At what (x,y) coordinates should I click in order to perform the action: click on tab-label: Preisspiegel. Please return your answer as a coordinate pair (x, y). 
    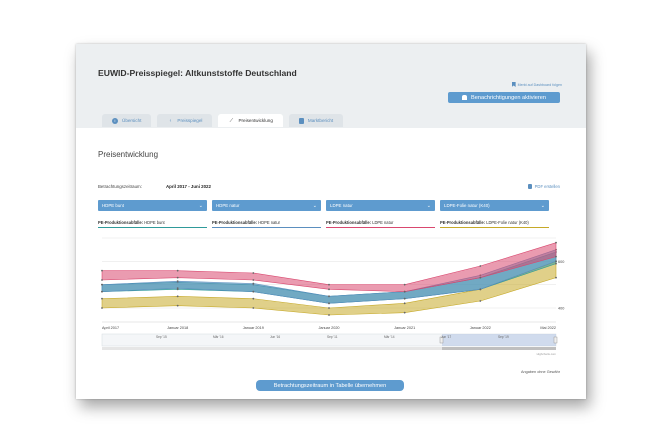
    Looking at the image, I should click on (190, 120).